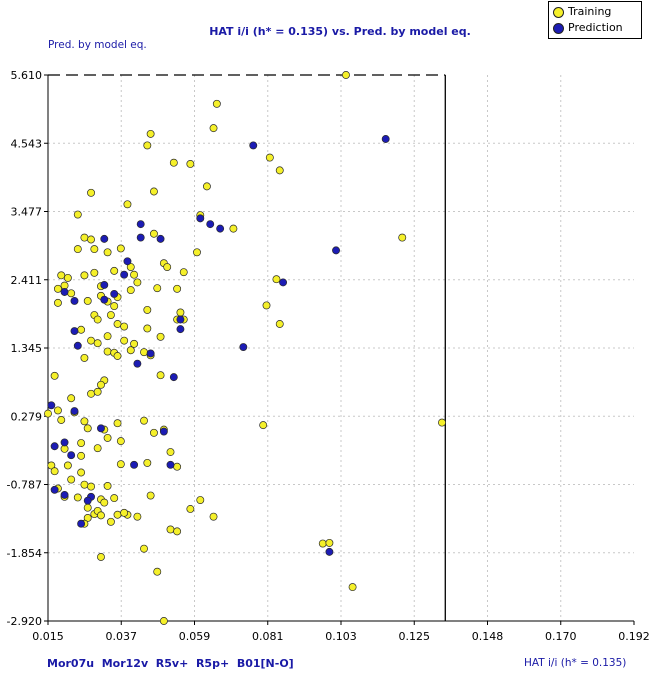 The width and height of the screenshot is (649, 674). Describe the element at coordinates (558, 28) in the screenshot. I see `legend-prediction-marker` at that location.